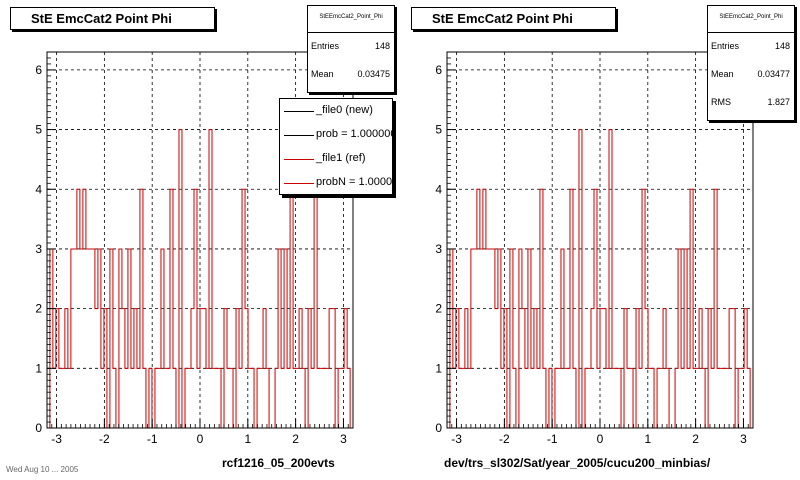 The image size is (800, 480). Describe the element at coordinates (38, 70) in the screenshot. I see `left-y-tick-label: 6` at that location.